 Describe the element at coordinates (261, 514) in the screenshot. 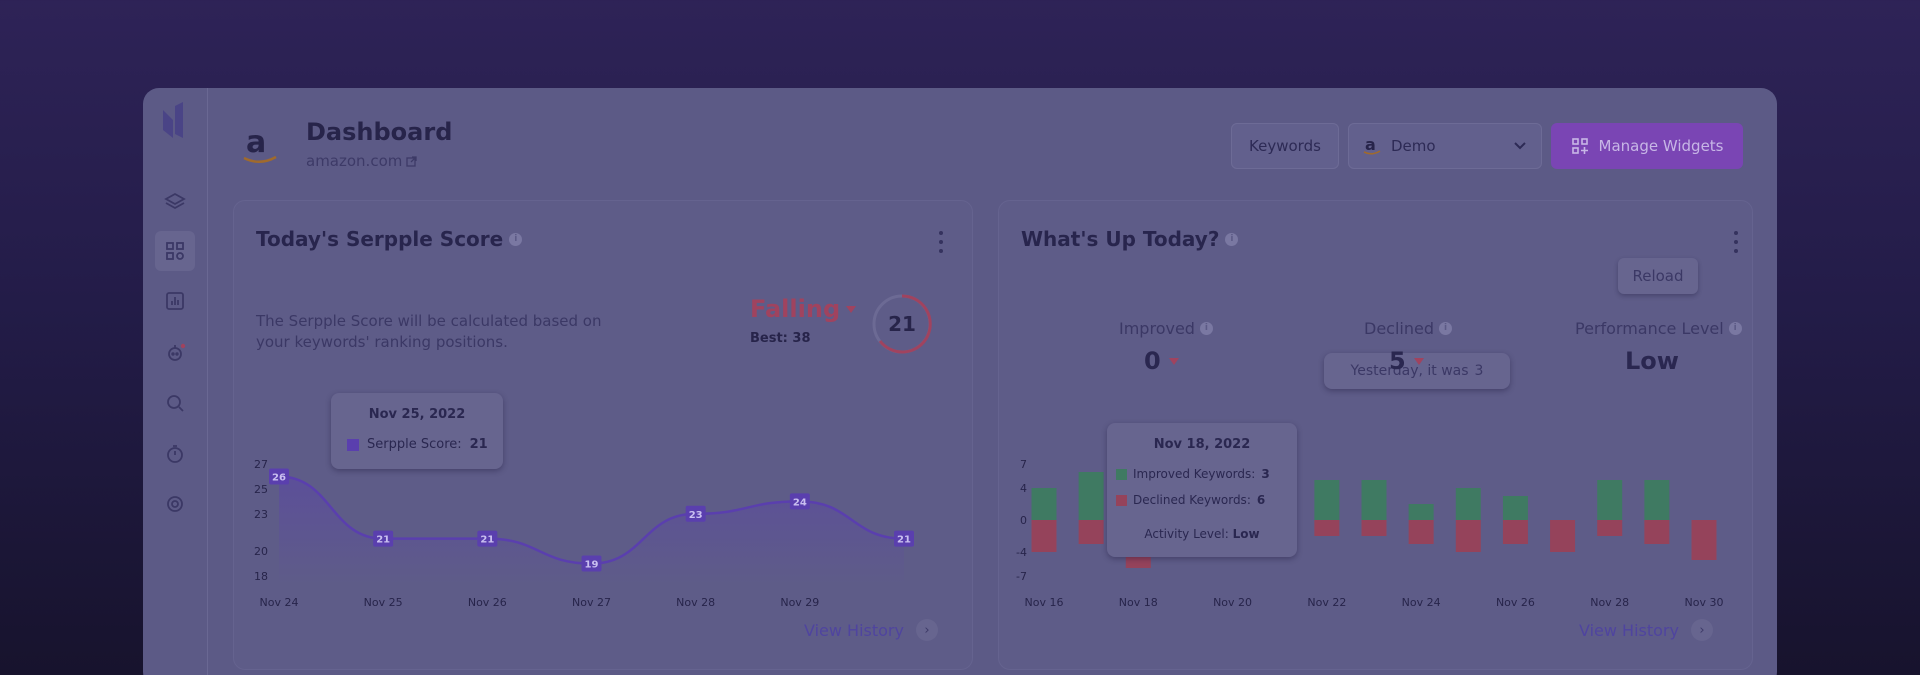

I see `y-tick-label: 23` at that location.